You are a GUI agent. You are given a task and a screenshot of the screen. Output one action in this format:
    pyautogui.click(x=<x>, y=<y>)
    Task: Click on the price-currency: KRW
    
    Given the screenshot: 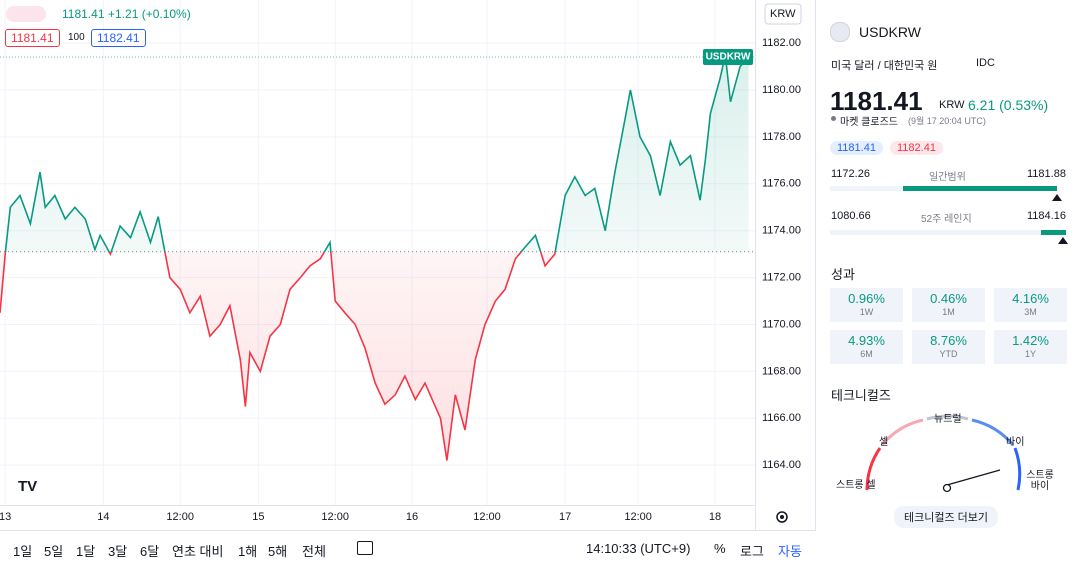 What is the action you would take?
    pyautogui.click(x=952, y=105)
    